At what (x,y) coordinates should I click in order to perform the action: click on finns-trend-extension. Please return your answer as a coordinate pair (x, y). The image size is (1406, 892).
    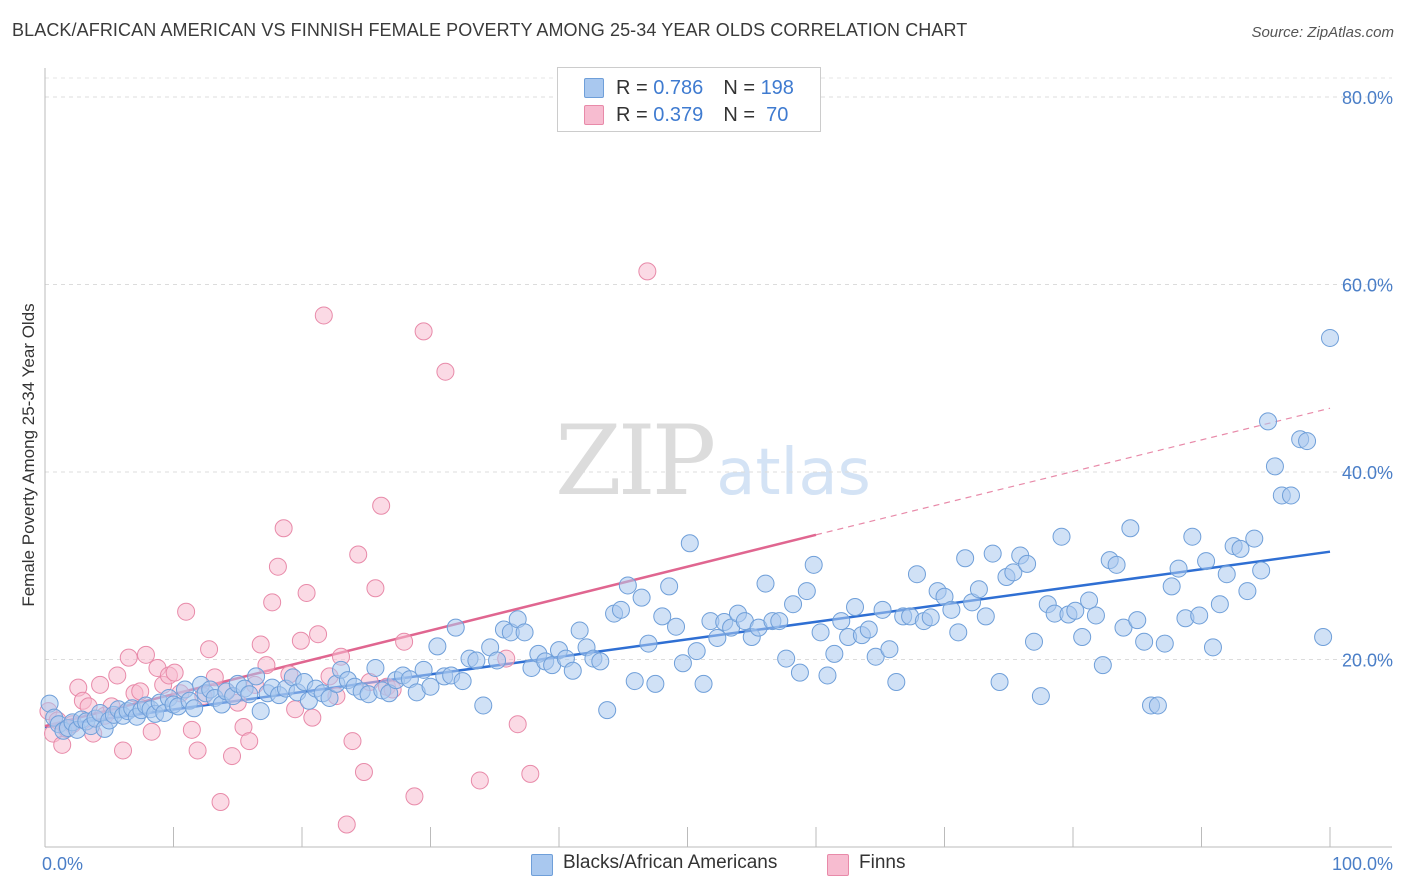
    Looking at the image, I should click on (1073, 471).